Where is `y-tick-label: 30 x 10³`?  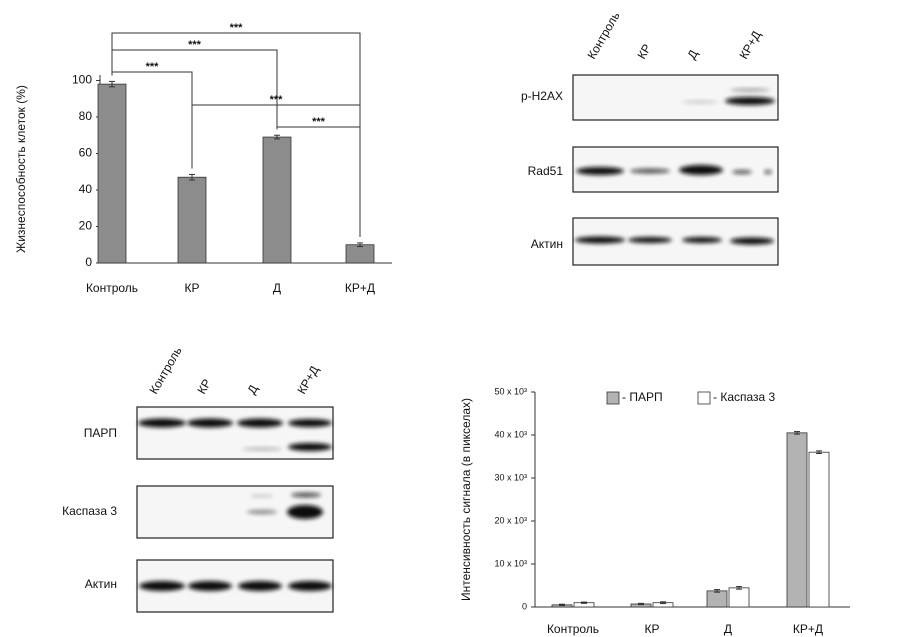
y-tick-label: 30 x 10³ is located at coordinates (510, 477).